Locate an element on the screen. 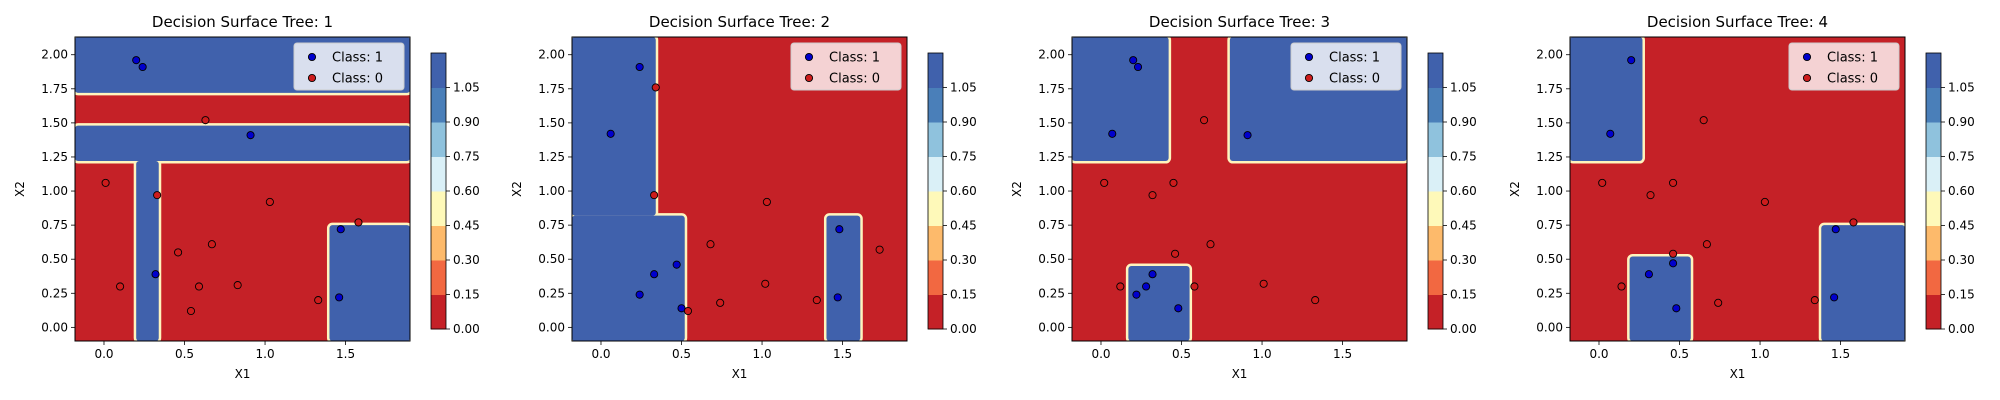 The height and width of the screenshot is (400, 2000). x-tick-label: 1.5 is located at coordinates (842, 354).